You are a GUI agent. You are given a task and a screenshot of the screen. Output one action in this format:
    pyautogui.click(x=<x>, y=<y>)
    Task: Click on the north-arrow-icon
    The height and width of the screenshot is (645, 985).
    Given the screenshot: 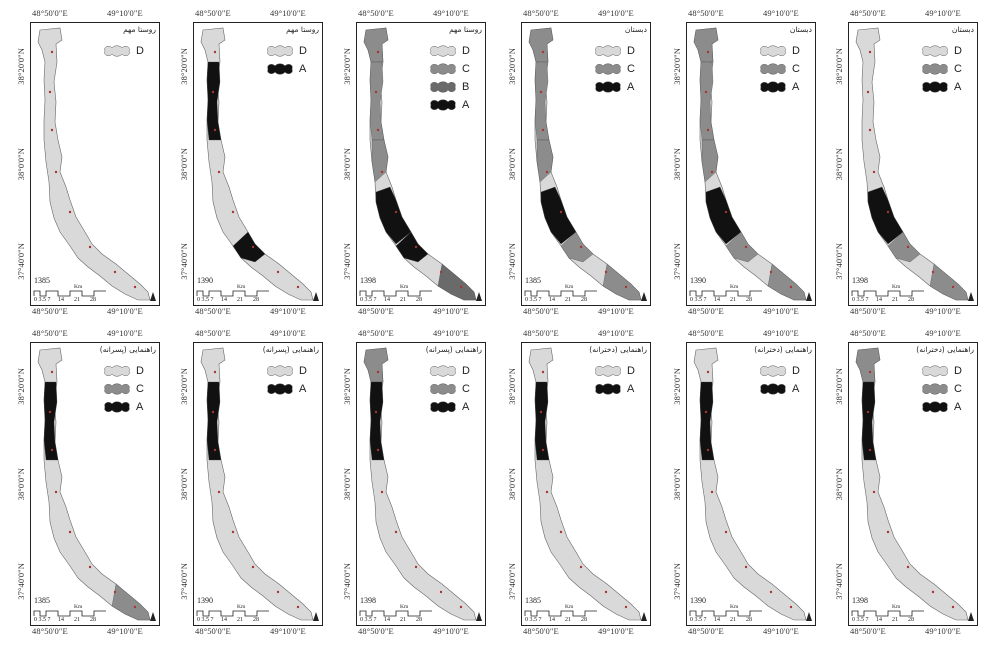 What is the action you would take?
    pyautogui.click(x=479, y=296)
    